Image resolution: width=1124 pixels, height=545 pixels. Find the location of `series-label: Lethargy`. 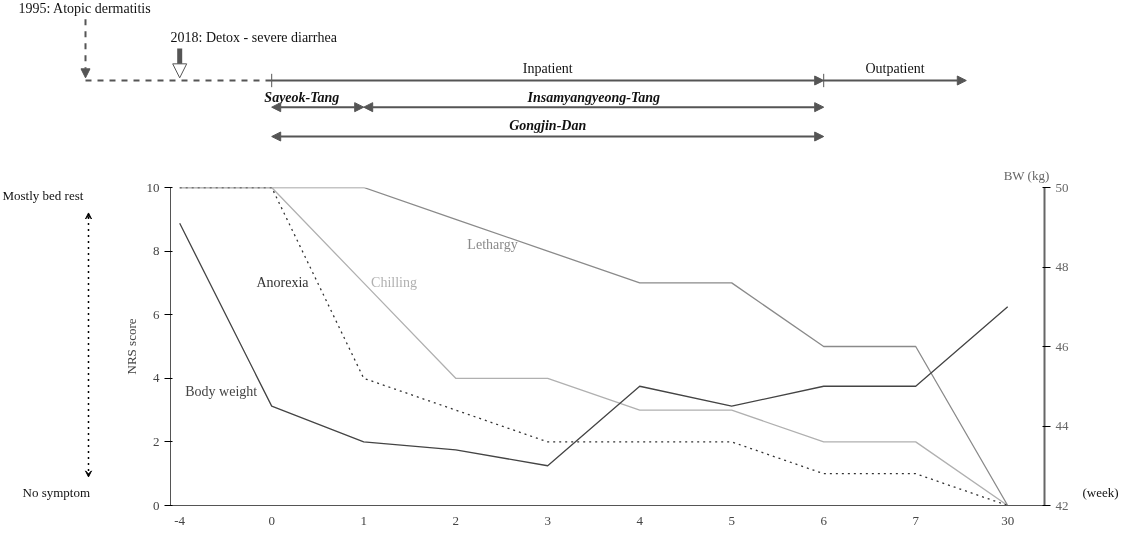

series-label: Lethargy is located at coordinates (492, 245).